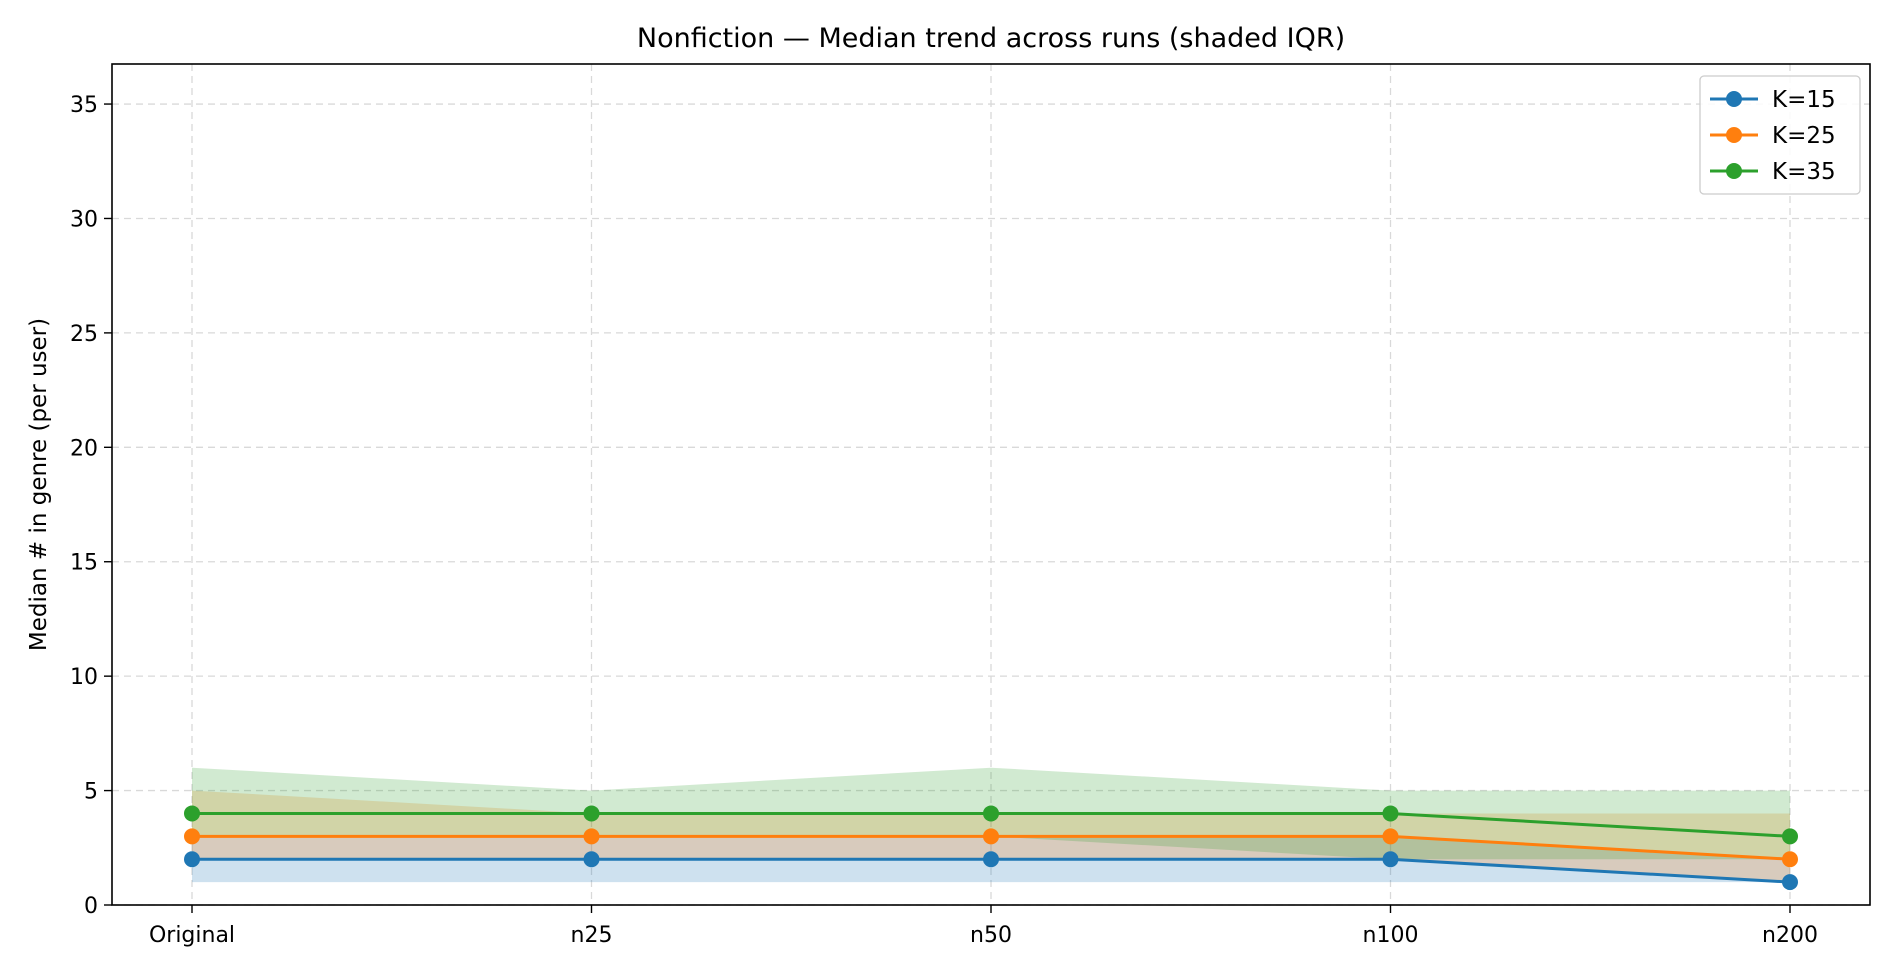 The height and width of the screenshot is (976, 1890). What do you see at coordinates (991, 848) in the screenshot?
I see `series-point-layer` at bounding box center [991, 848].